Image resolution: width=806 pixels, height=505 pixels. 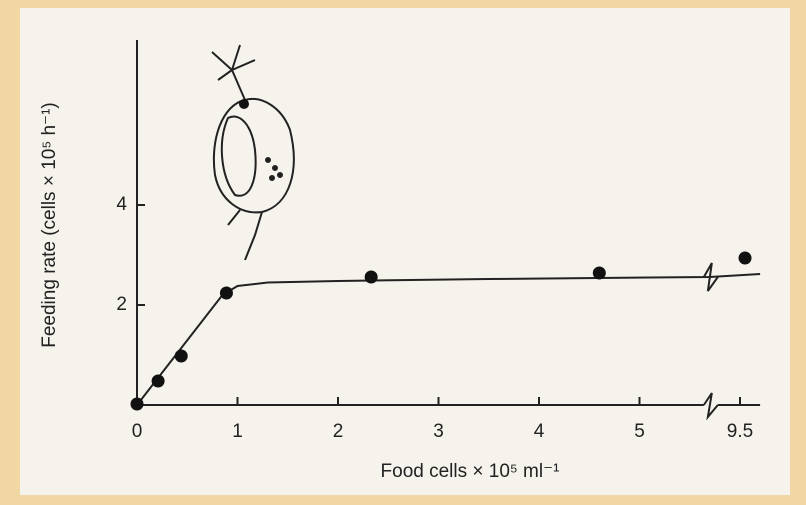 I want to click on y-tick-label: 4, so click(x=121, y=204).